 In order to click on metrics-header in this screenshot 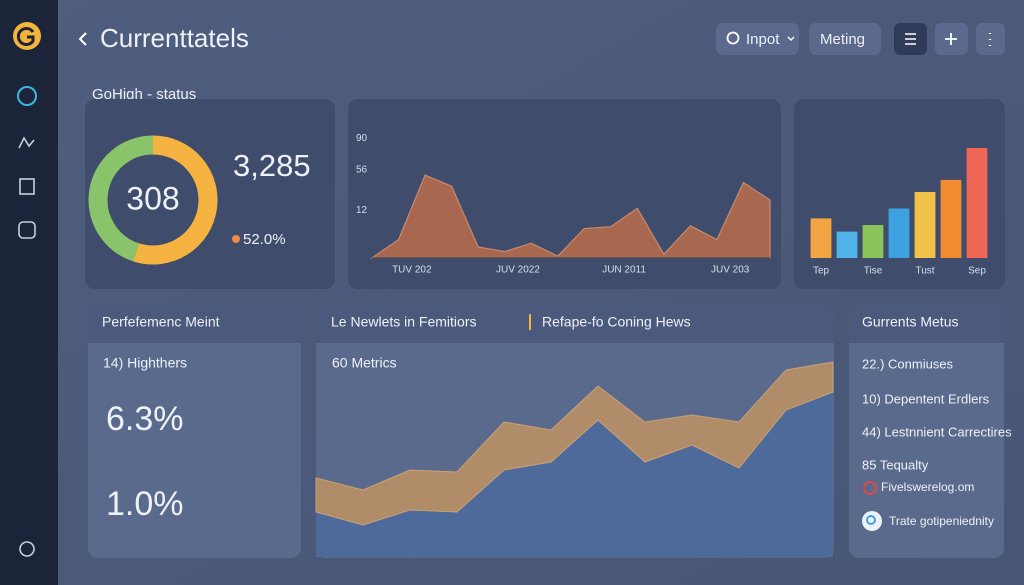, I will do `click(926, 324)`.